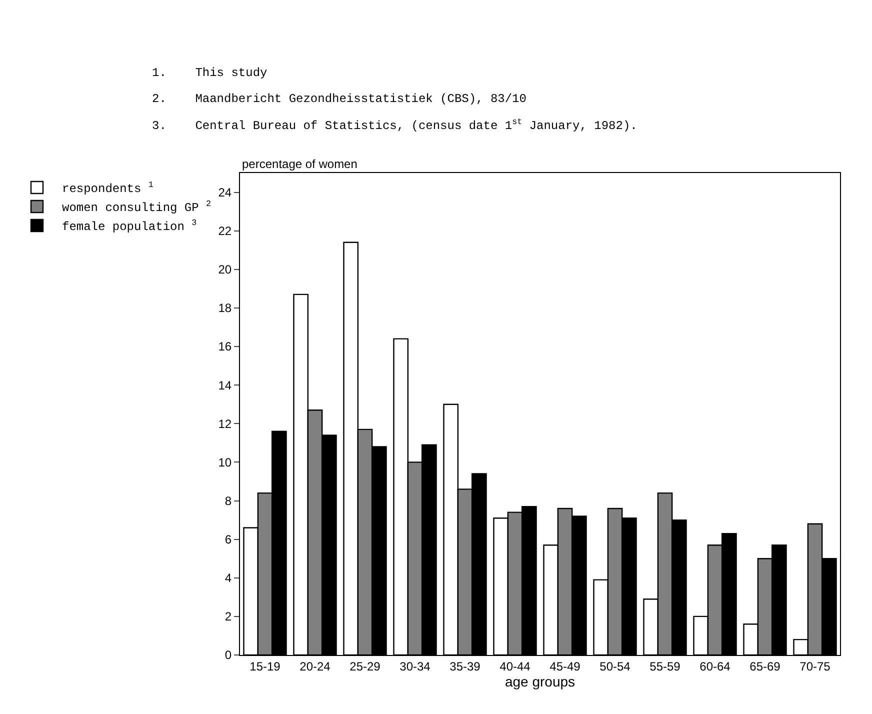  I want to click on x-tick-label: 40-44, so click(515, 666).